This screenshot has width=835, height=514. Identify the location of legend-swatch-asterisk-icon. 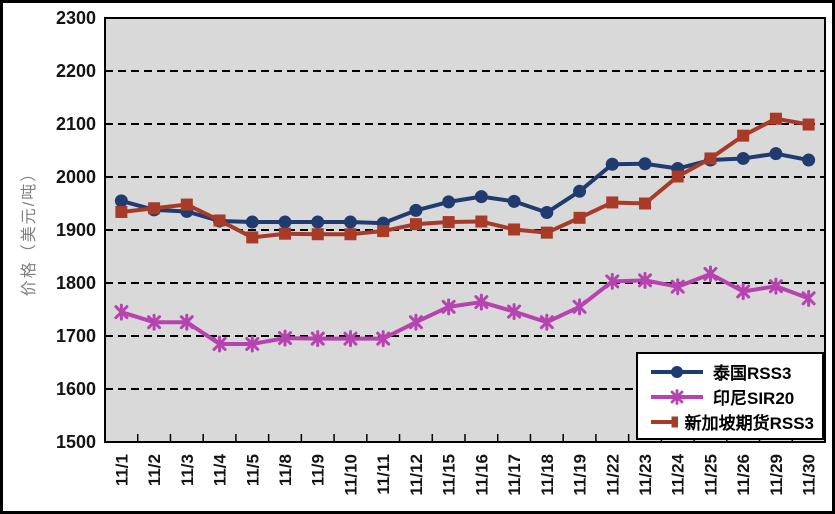
(677, 396).